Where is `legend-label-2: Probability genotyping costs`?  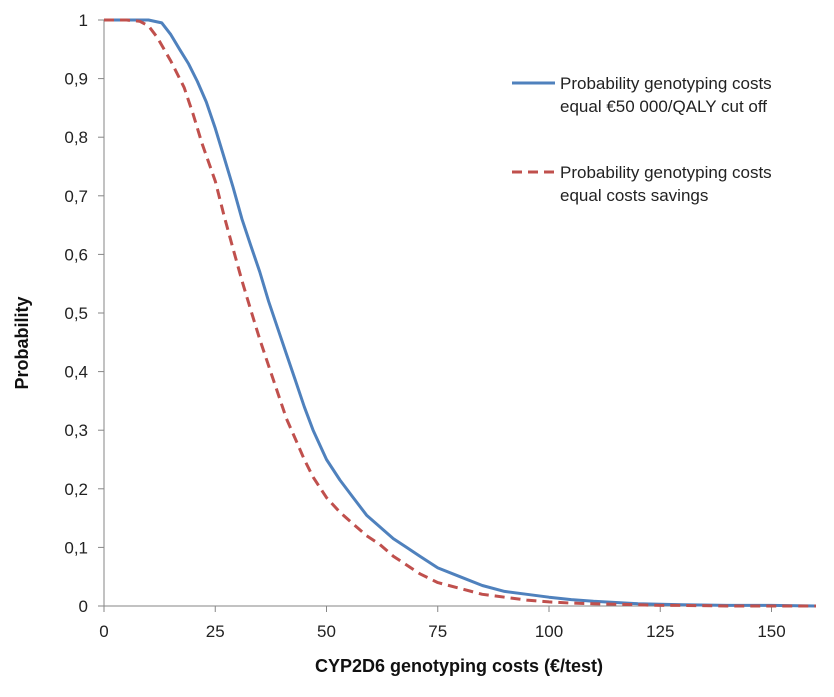 legend-label-2: Probability genotyping costs is located at coordinates (666, 172).